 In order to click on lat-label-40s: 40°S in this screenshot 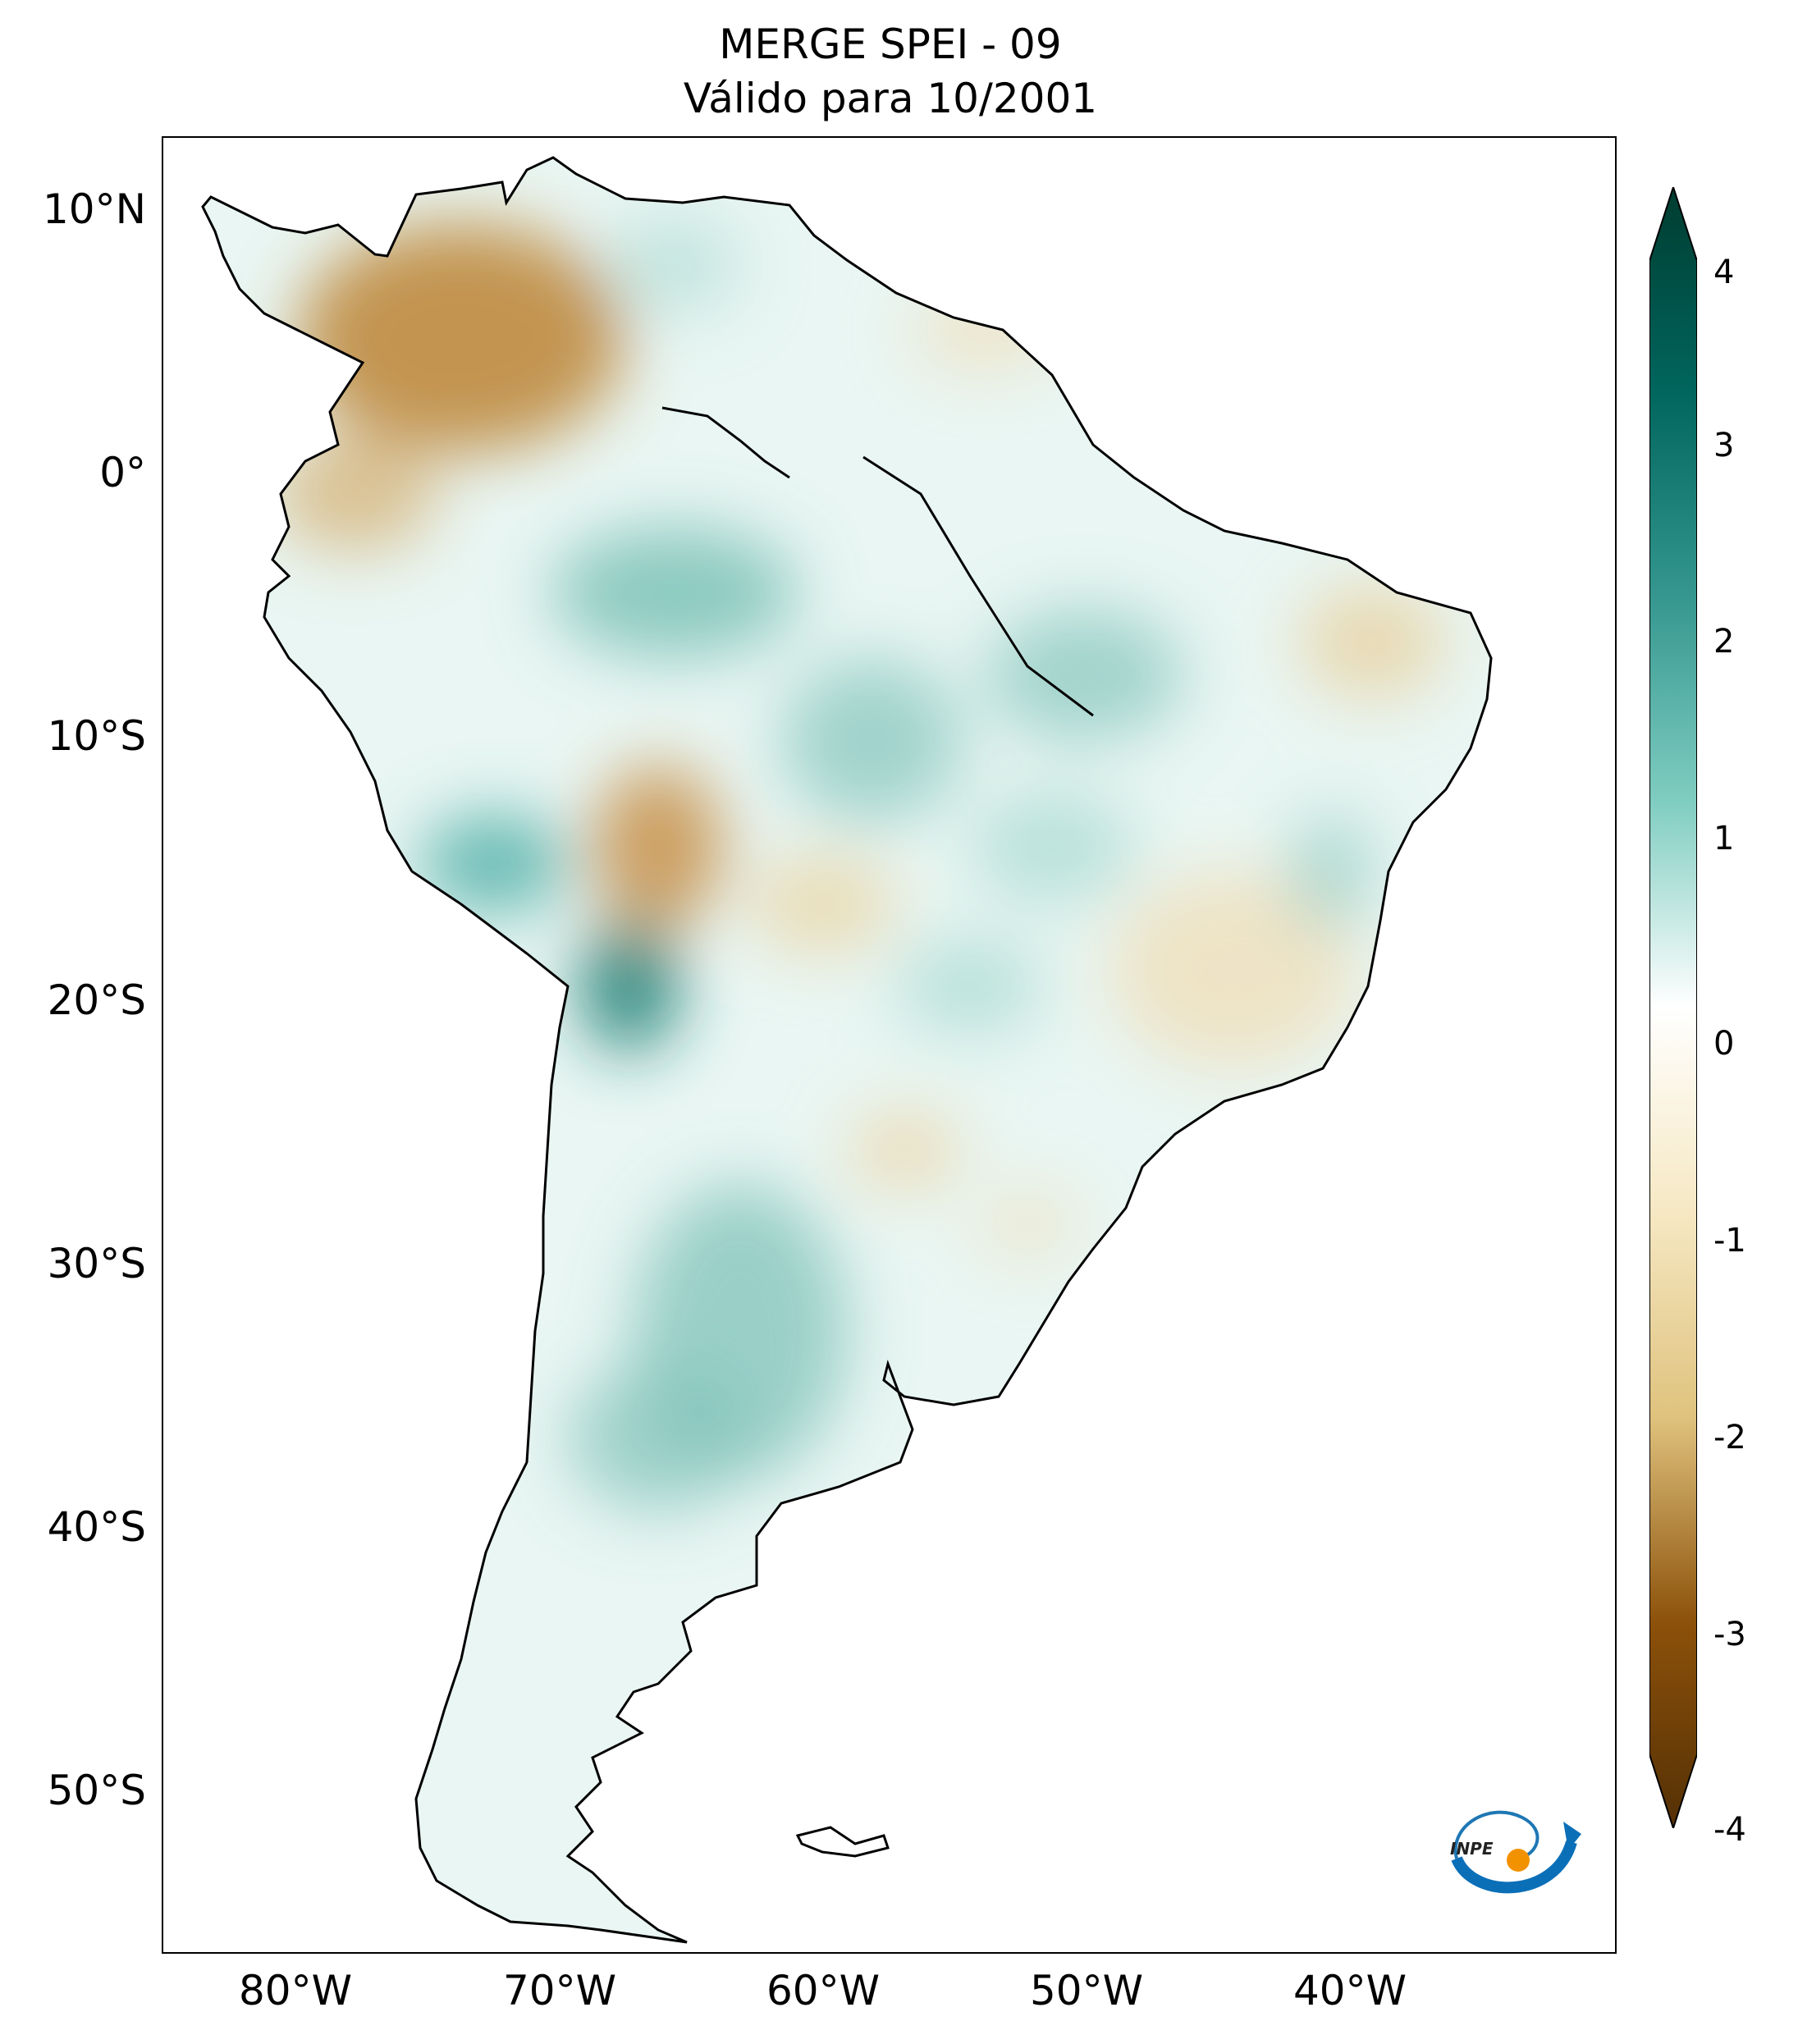, I will do `click(96, 1527)`.